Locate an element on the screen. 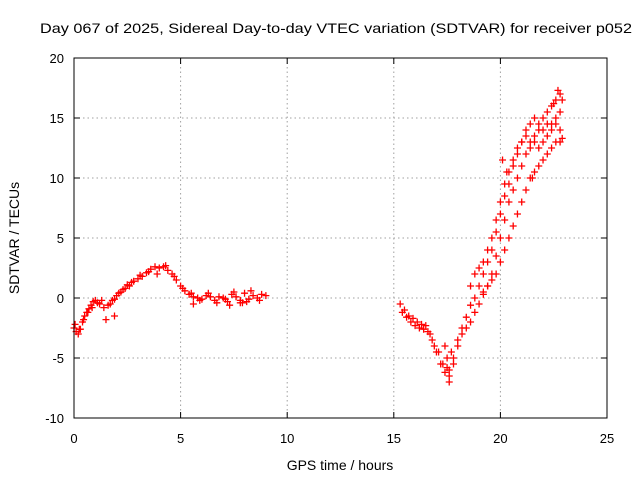  y-tick-label: -10 is located at coordinates (54, 418).